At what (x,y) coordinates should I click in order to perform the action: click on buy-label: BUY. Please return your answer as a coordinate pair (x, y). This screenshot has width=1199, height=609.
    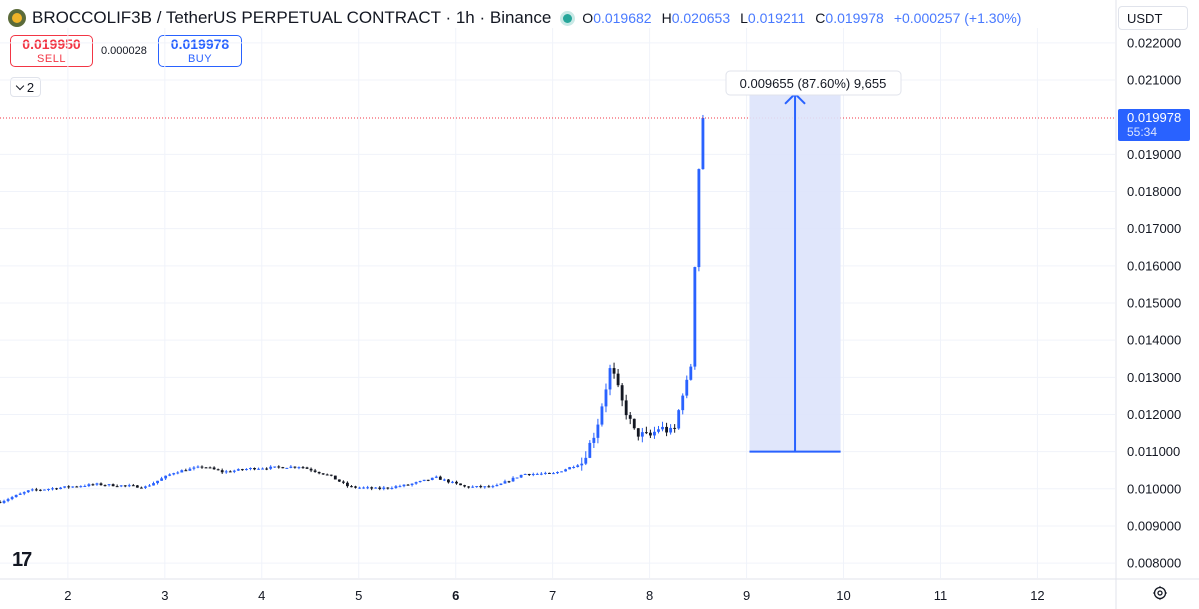
    Looking at the image, I should click on (200, 59).